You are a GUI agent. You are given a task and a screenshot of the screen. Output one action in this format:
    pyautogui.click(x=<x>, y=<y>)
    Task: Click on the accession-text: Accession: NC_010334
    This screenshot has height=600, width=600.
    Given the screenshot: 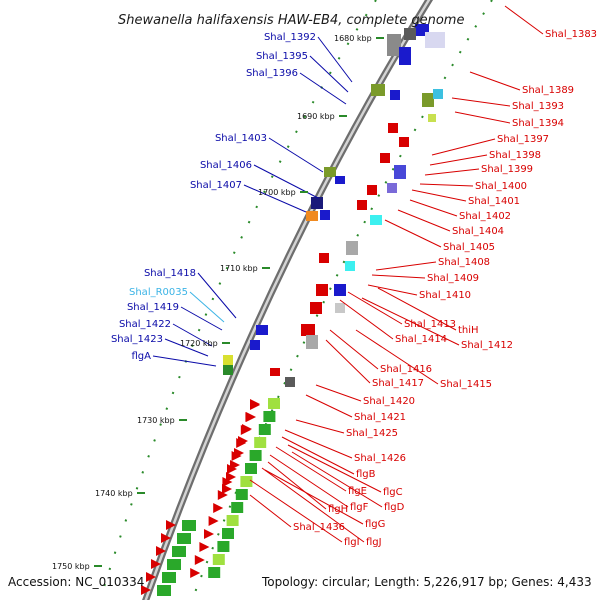 What is the action you would take?
    pyautogui.click(x=76, y=582)
    